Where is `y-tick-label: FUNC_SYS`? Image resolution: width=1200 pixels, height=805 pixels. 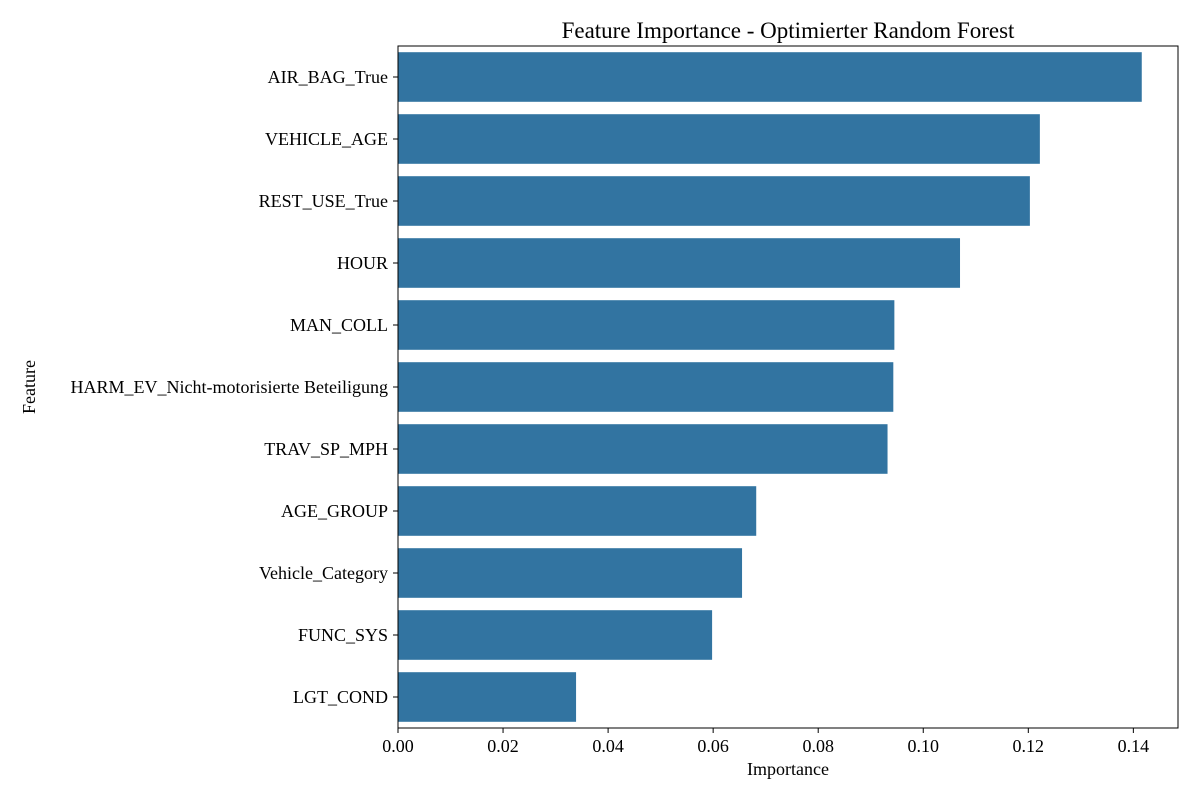 y-tick-label: FUNC_SYS is located at coordinates (343, 635).